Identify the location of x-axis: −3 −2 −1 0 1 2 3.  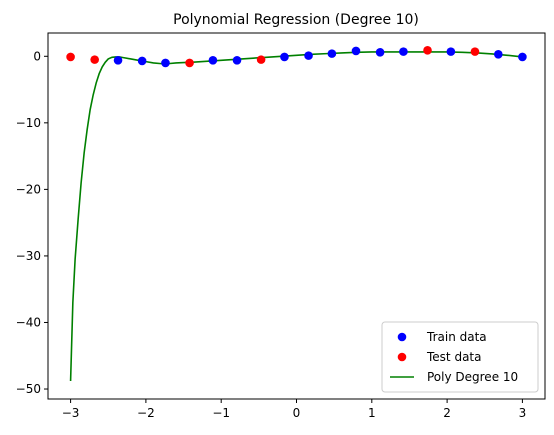
(294, 409).